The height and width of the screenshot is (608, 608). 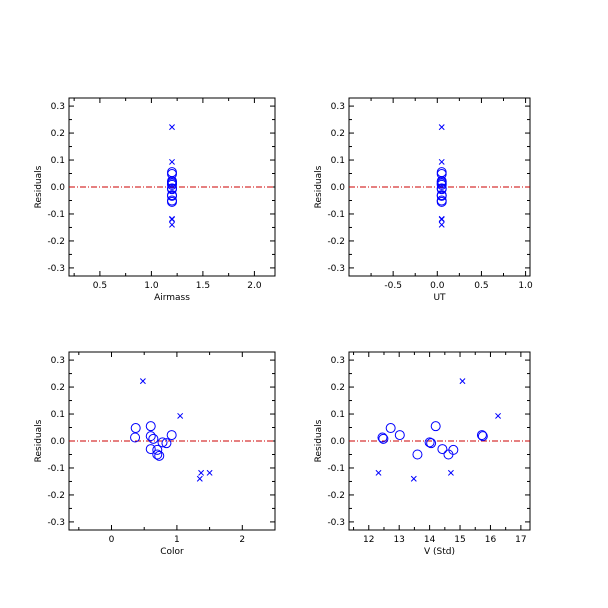 What do you see at coordinates (172, 298) in the screenshot?
I see `x-axis-label: Airmass` at bounding box center [172, 298].